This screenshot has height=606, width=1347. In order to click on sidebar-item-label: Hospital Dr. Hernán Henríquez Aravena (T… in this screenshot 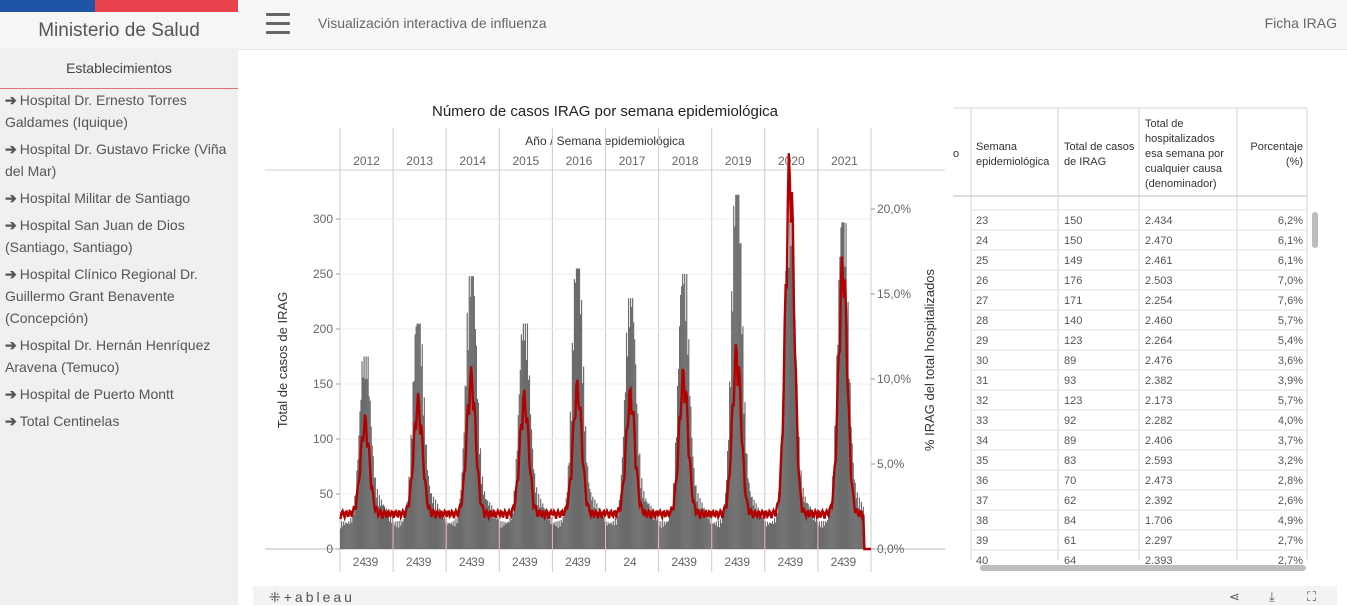, I will do `click(108, 356)`.